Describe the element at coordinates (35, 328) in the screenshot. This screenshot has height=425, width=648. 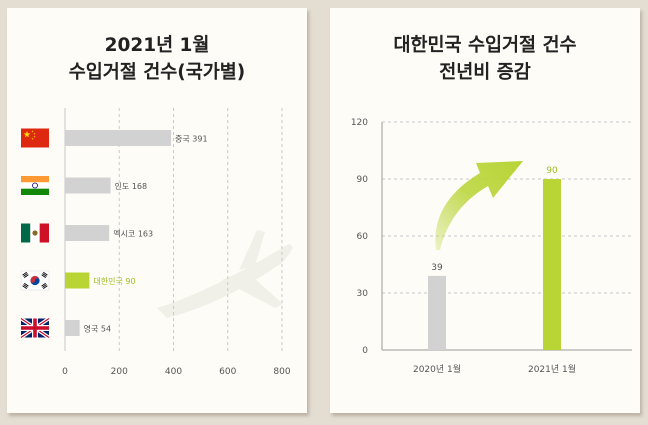
I see `uk-flag-icon` at that location.